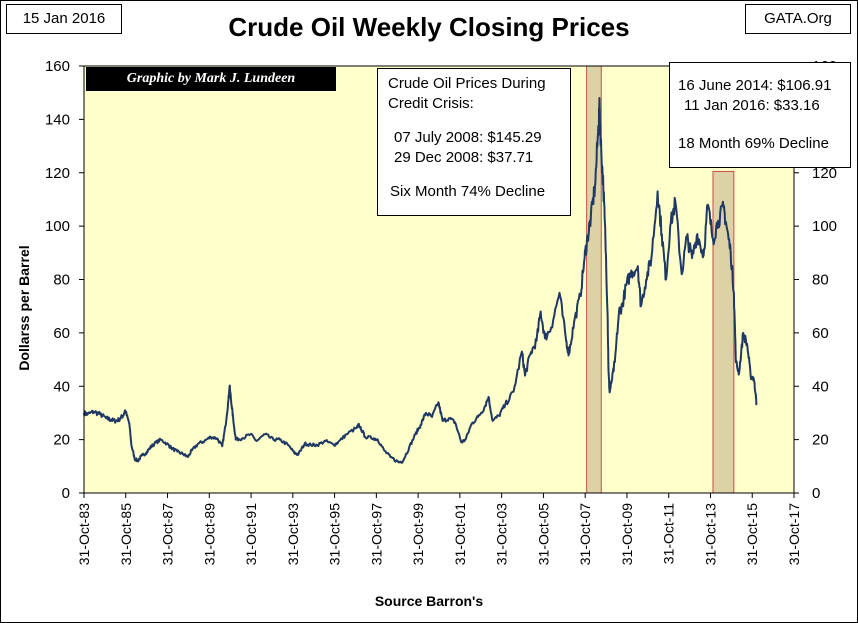 Image resolution: width=858 pixels, height=623 pixels. I want to click on y-tick-label-right: 0, so click(816, 493).